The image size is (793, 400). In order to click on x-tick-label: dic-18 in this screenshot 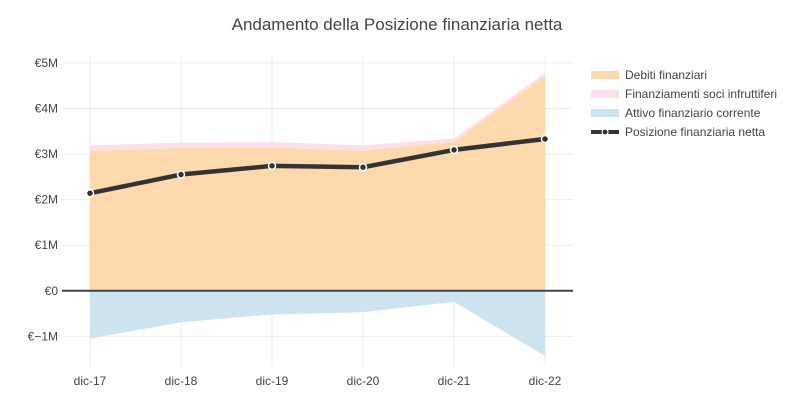, I will do `click(181, 381)`.